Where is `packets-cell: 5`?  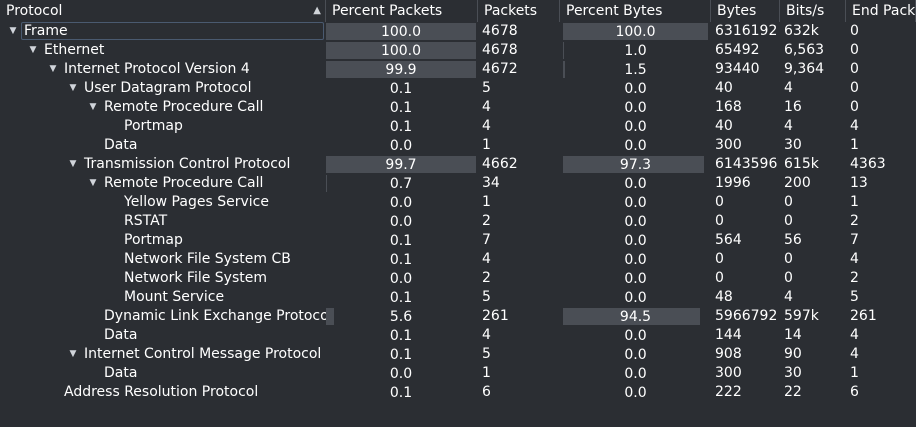
packets-cell: 5 is located at coordinates (486, 297).